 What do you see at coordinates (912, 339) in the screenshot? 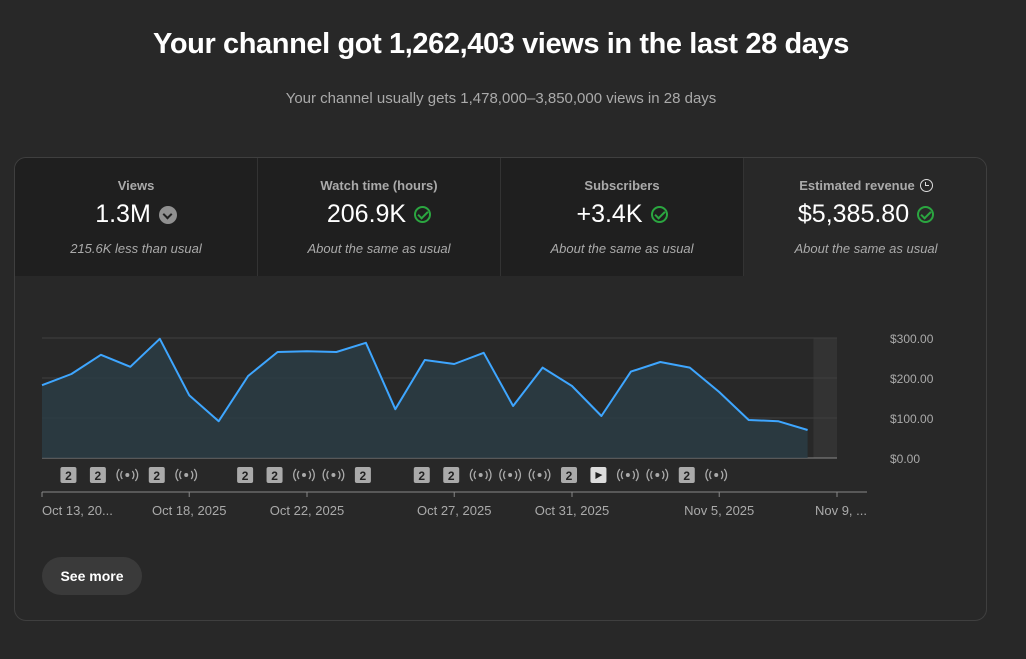
I see `y-tick-label: $300.00` at bounding box center [912, 339].